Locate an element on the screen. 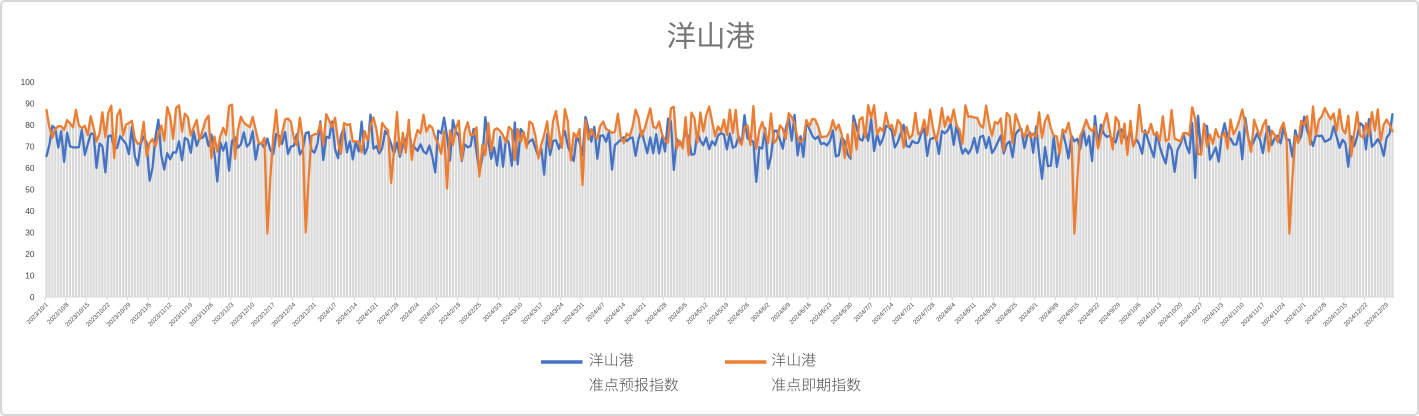 This screenshot has width=1419, height=416. svg-text: 0 is located at coordinates (32, 297).